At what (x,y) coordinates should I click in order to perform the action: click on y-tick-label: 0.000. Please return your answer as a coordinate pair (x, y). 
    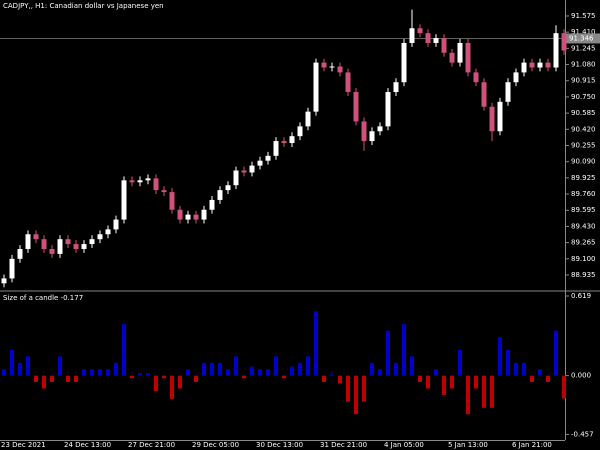
    Looking at the image, I should click on (581, 376).